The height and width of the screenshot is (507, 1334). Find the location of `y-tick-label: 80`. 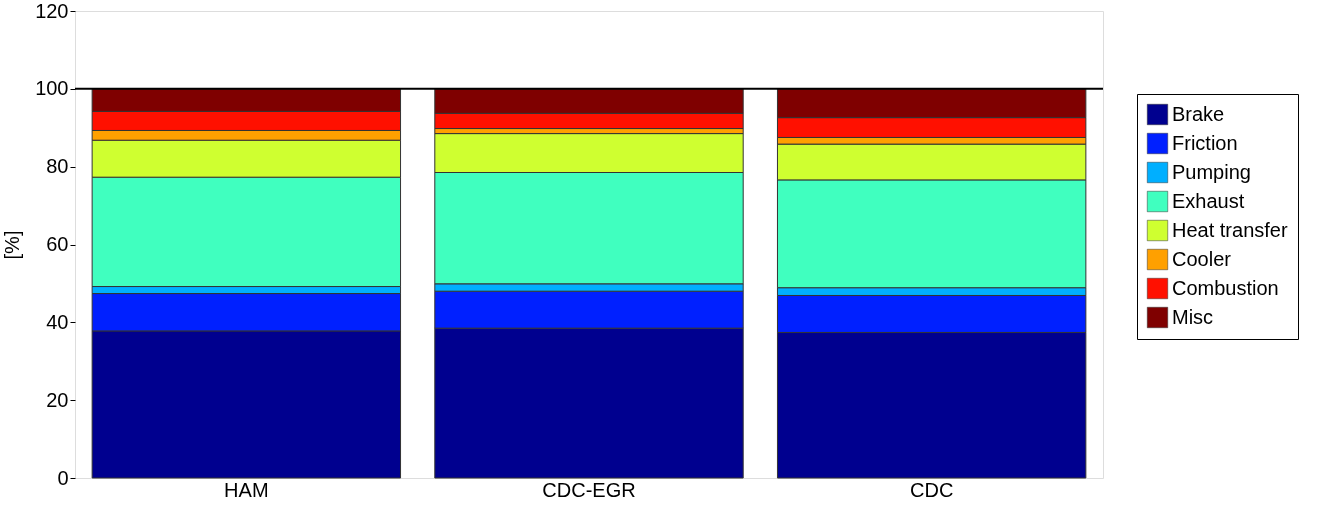

y-tick-label: 80 is located at coordinates (57, 166).